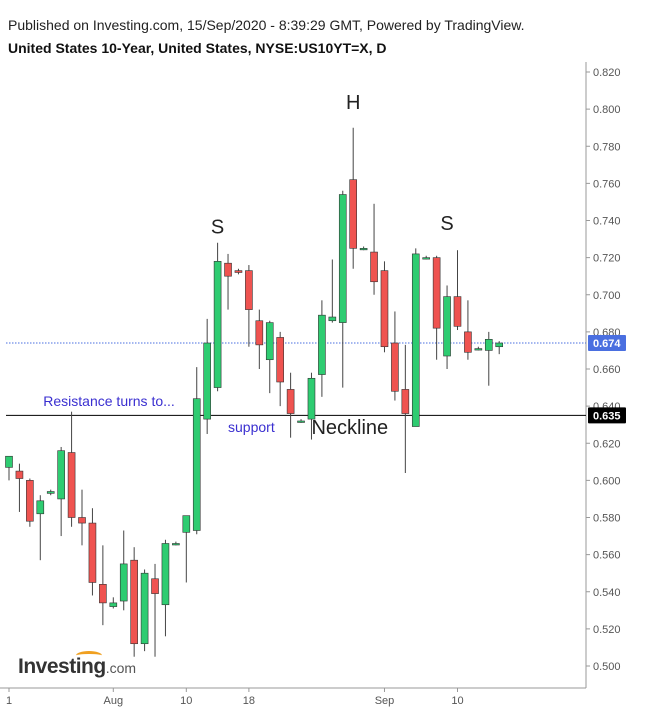  I want to click on pattern-label: H, so click(353, 103).